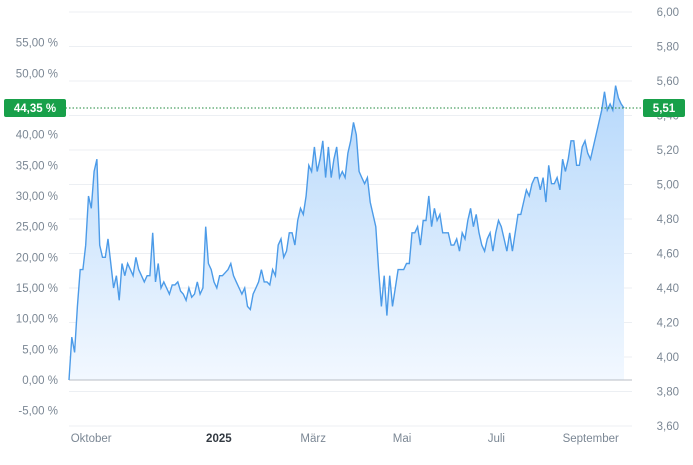 This screenshot has height=465, width=693. What do you see at coordinates (37, 44) in the screenshot?
I see `left-y-tick-label: 55,00 %` at bounding box center [37, 44].